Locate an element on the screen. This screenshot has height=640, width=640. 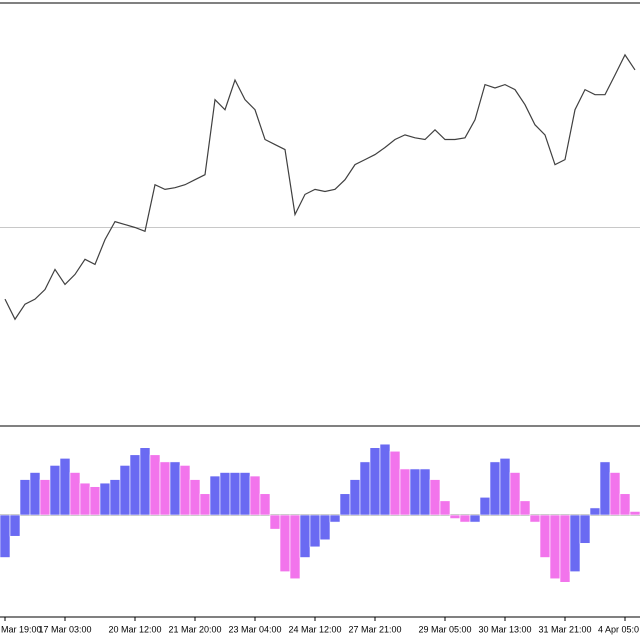
x-tick-label: 24 Mar 12:00 is located at coordinates (314, 629).